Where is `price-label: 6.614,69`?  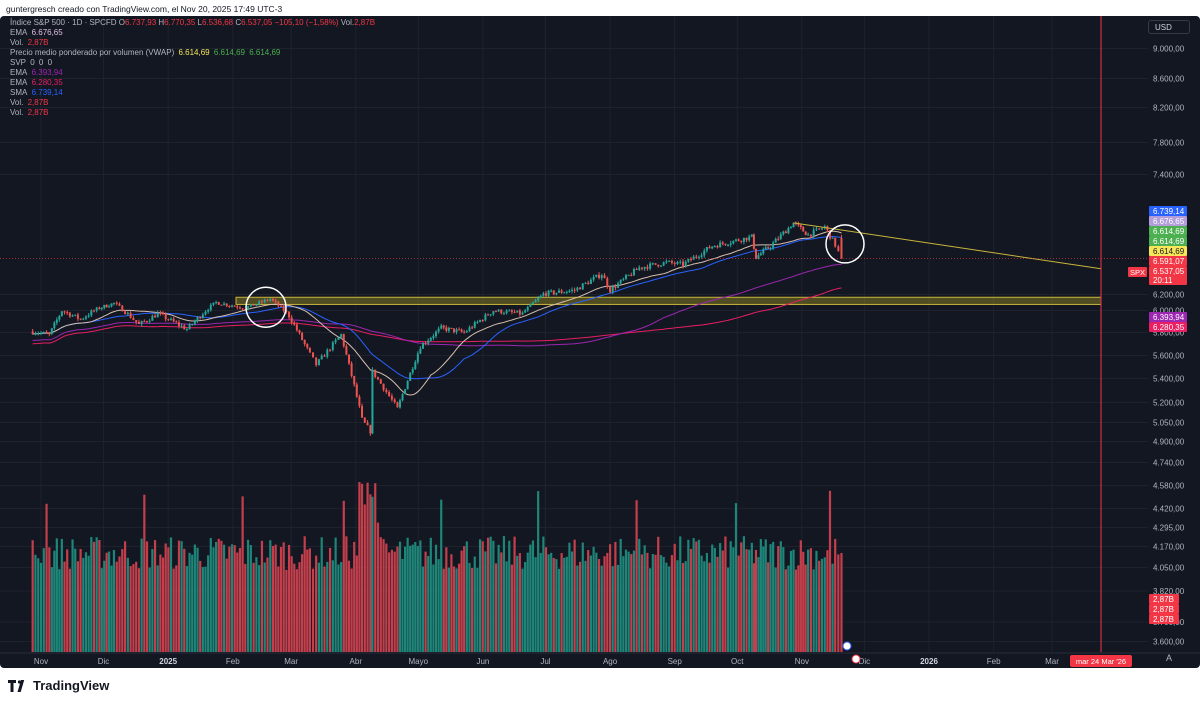
price-label: 6.614,69 is located at coordinates (1169, 241).